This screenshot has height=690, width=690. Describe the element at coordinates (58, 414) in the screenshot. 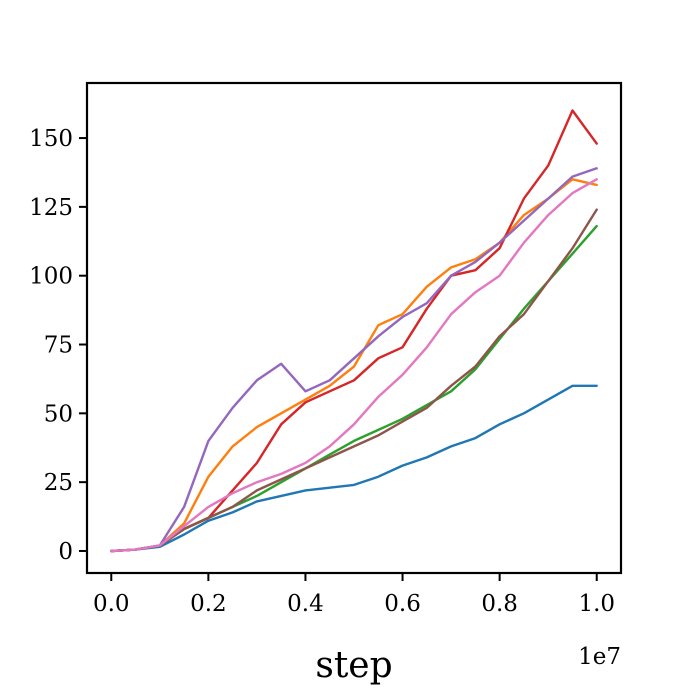

I see `y-tick-label: 50` at that location.